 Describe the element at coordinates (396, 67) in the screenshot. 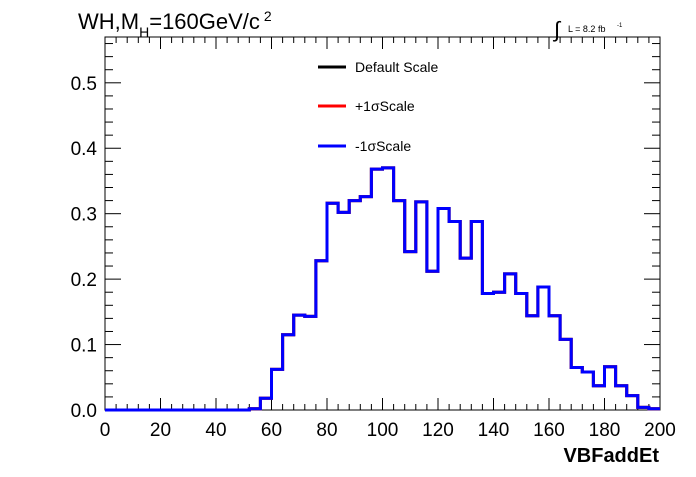

I see `legend-label: Default Scale` at that location.